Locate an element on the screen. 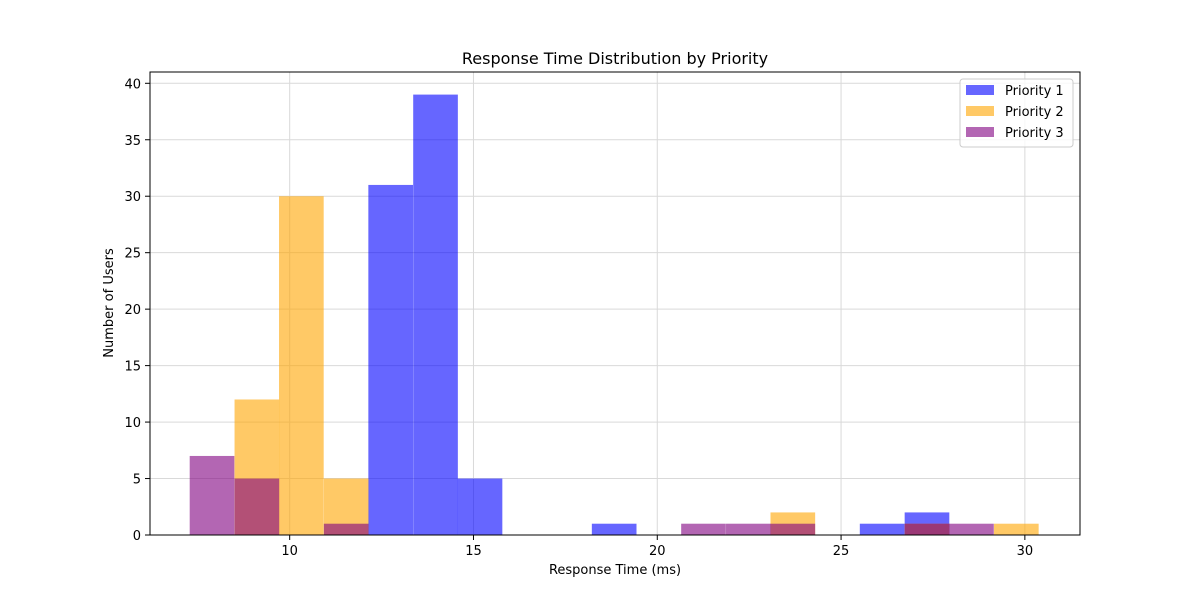 Image resolution: width=1200 pixels, height=604 pixels. legend: Priority 1 Priority 2 Priority 3 is located at coordinates (1016, 113).